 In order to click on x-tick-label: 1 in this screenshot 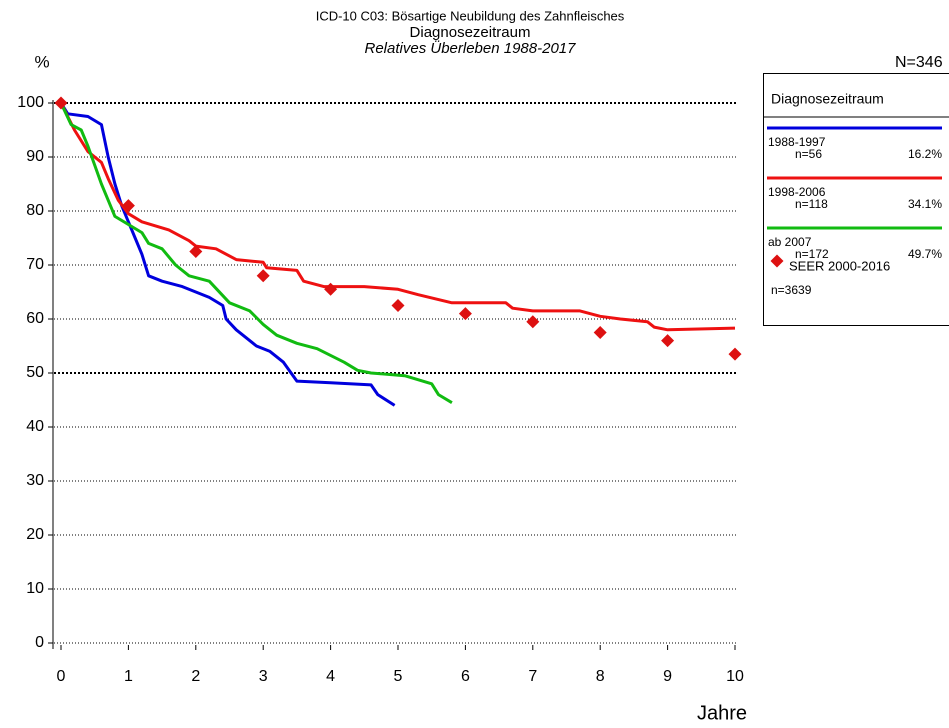, I will do `click(128, 676)`.